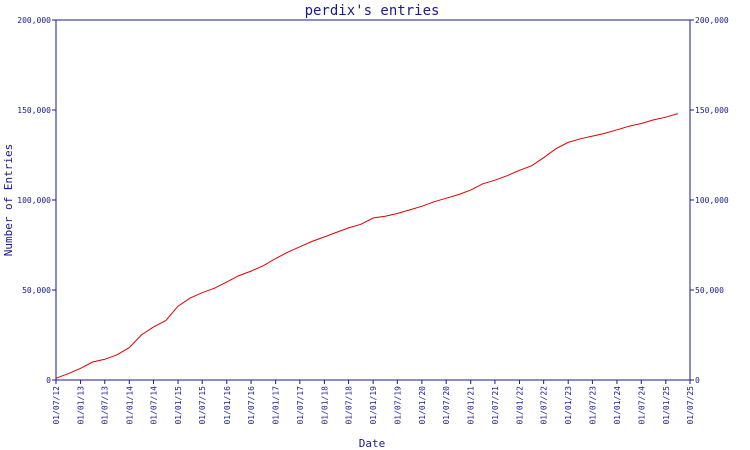 This screenshot has height=450, width=750. I want to click on x-tick-label: 01/07/20, so click(446, 405).